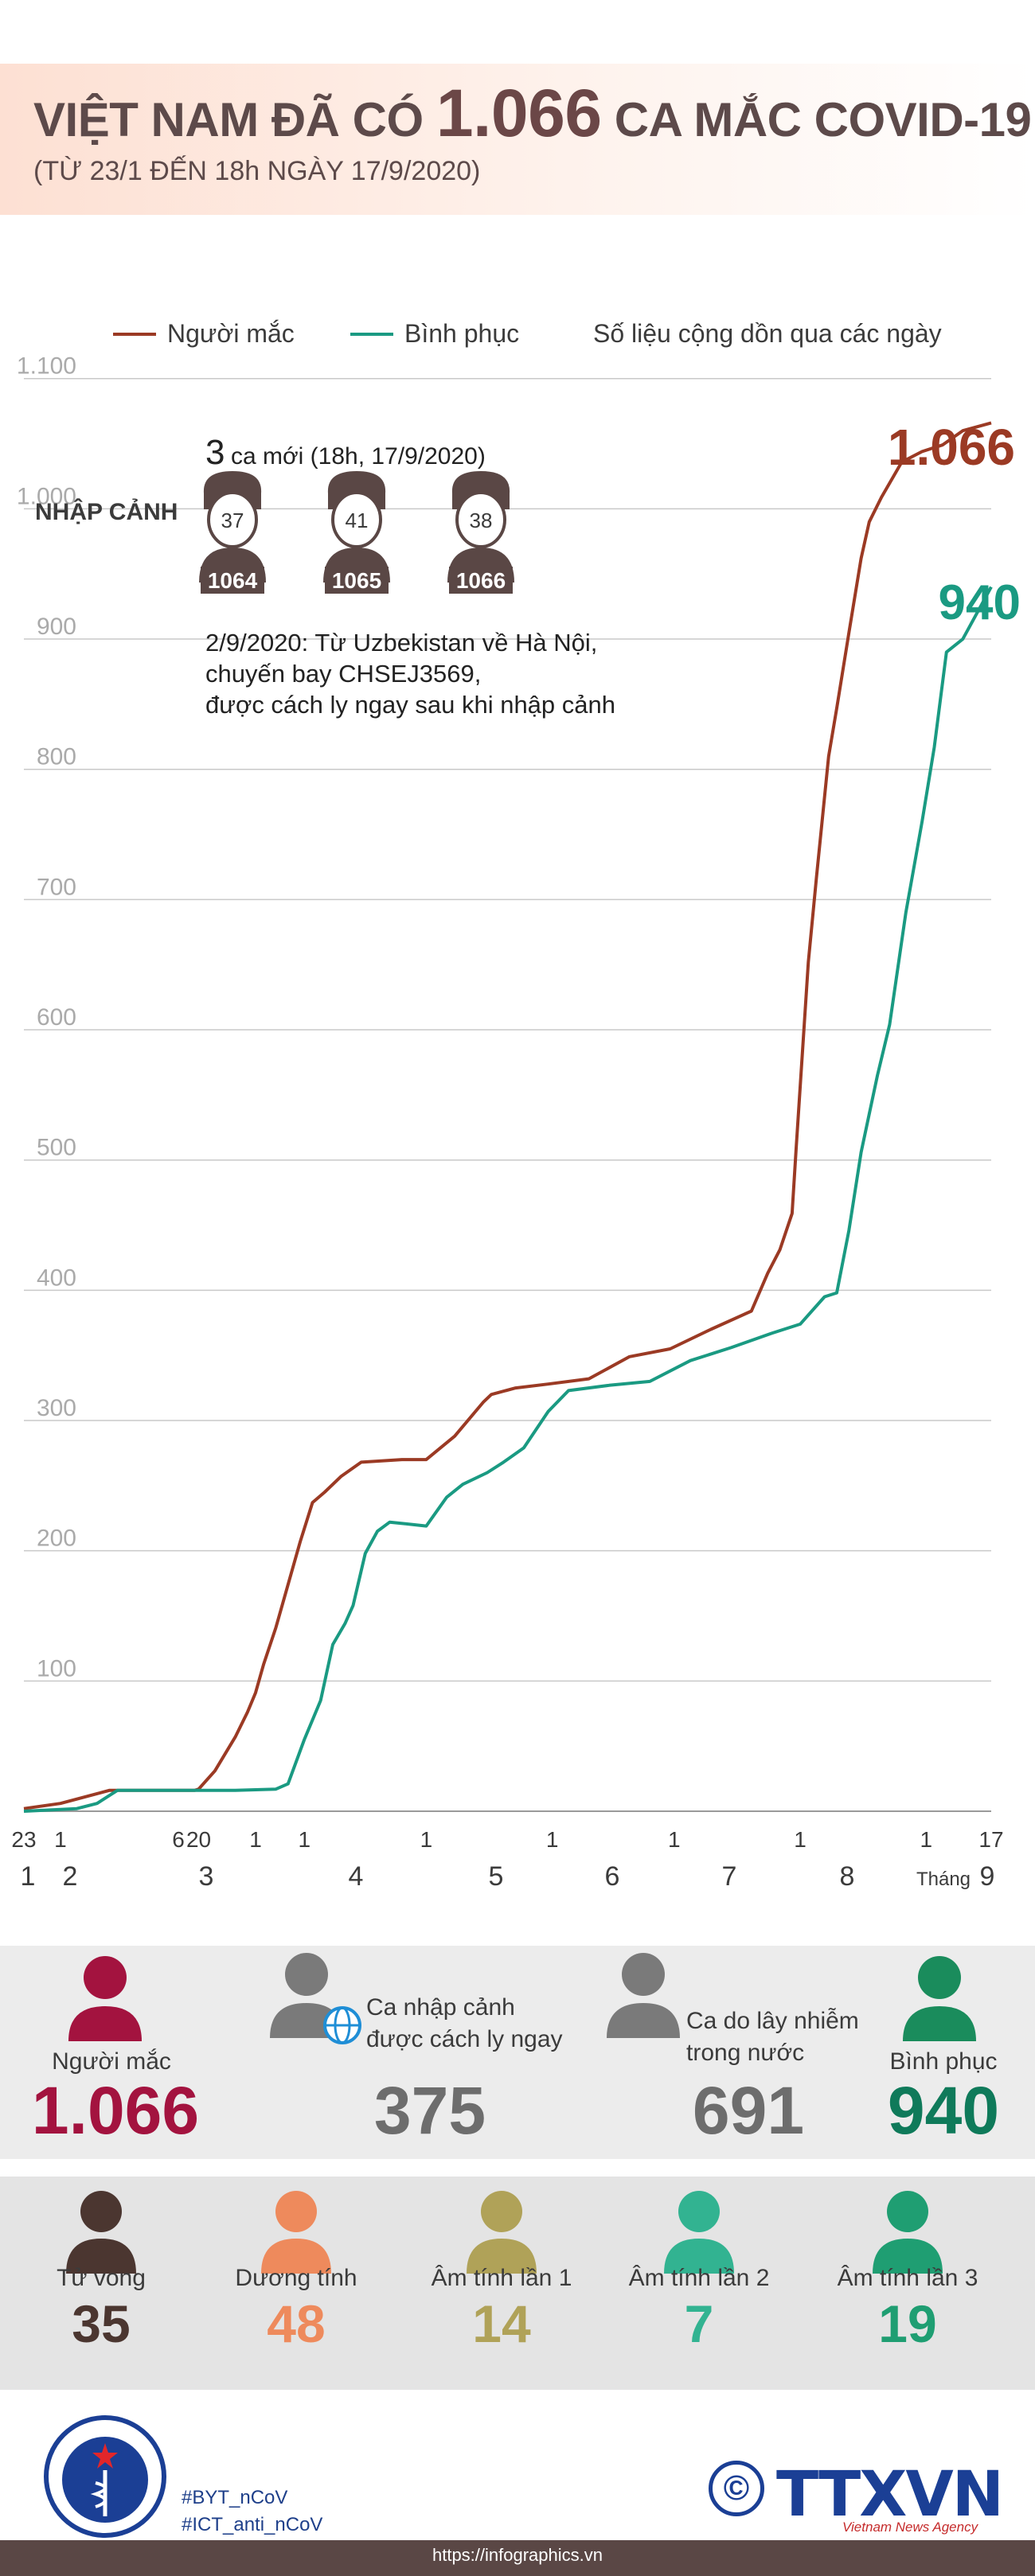  What do you see at coordinates (106, 512) in the screenshot?
I see `category-label: NHẬP CẢNH` at bounding box center [106, 512].